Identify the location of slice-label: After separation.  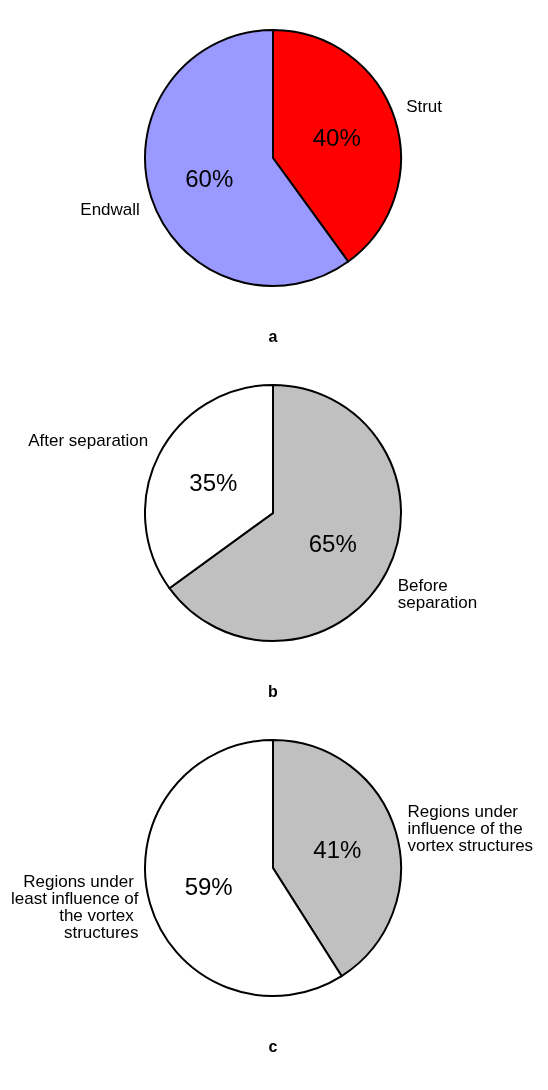
(88, 441).